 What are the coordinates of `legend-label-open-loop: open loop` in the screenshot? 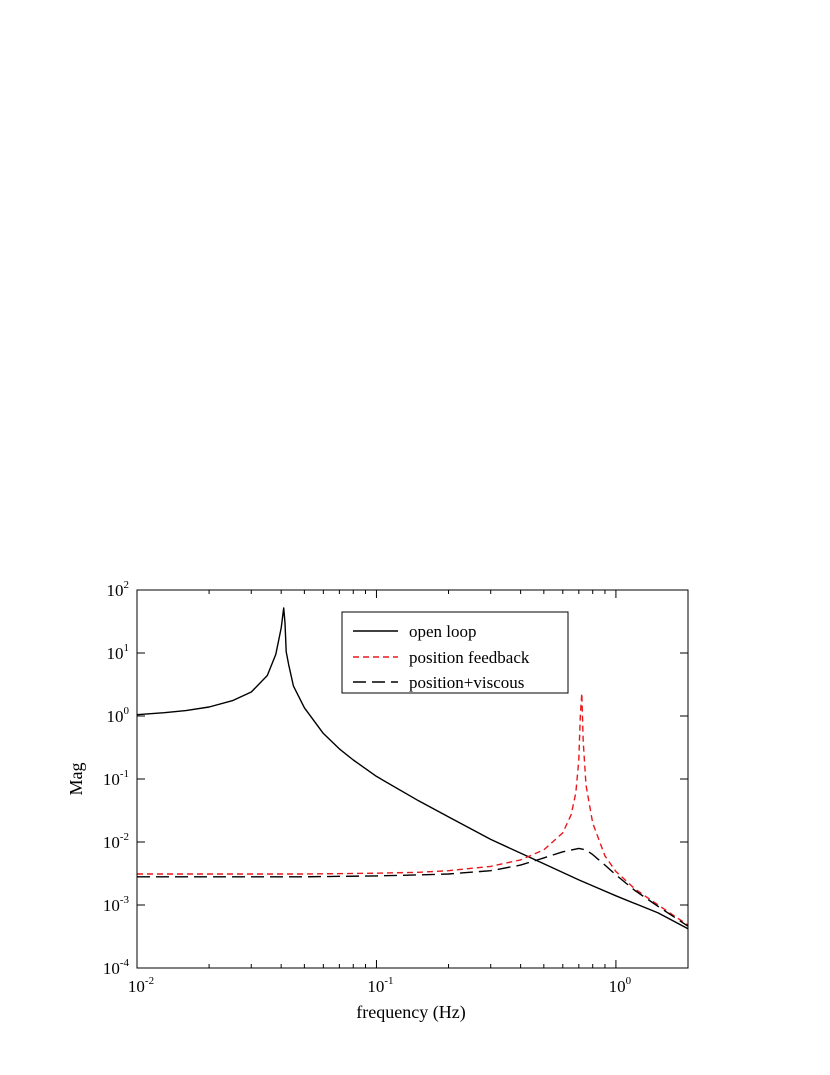 It's located at (443, 631).